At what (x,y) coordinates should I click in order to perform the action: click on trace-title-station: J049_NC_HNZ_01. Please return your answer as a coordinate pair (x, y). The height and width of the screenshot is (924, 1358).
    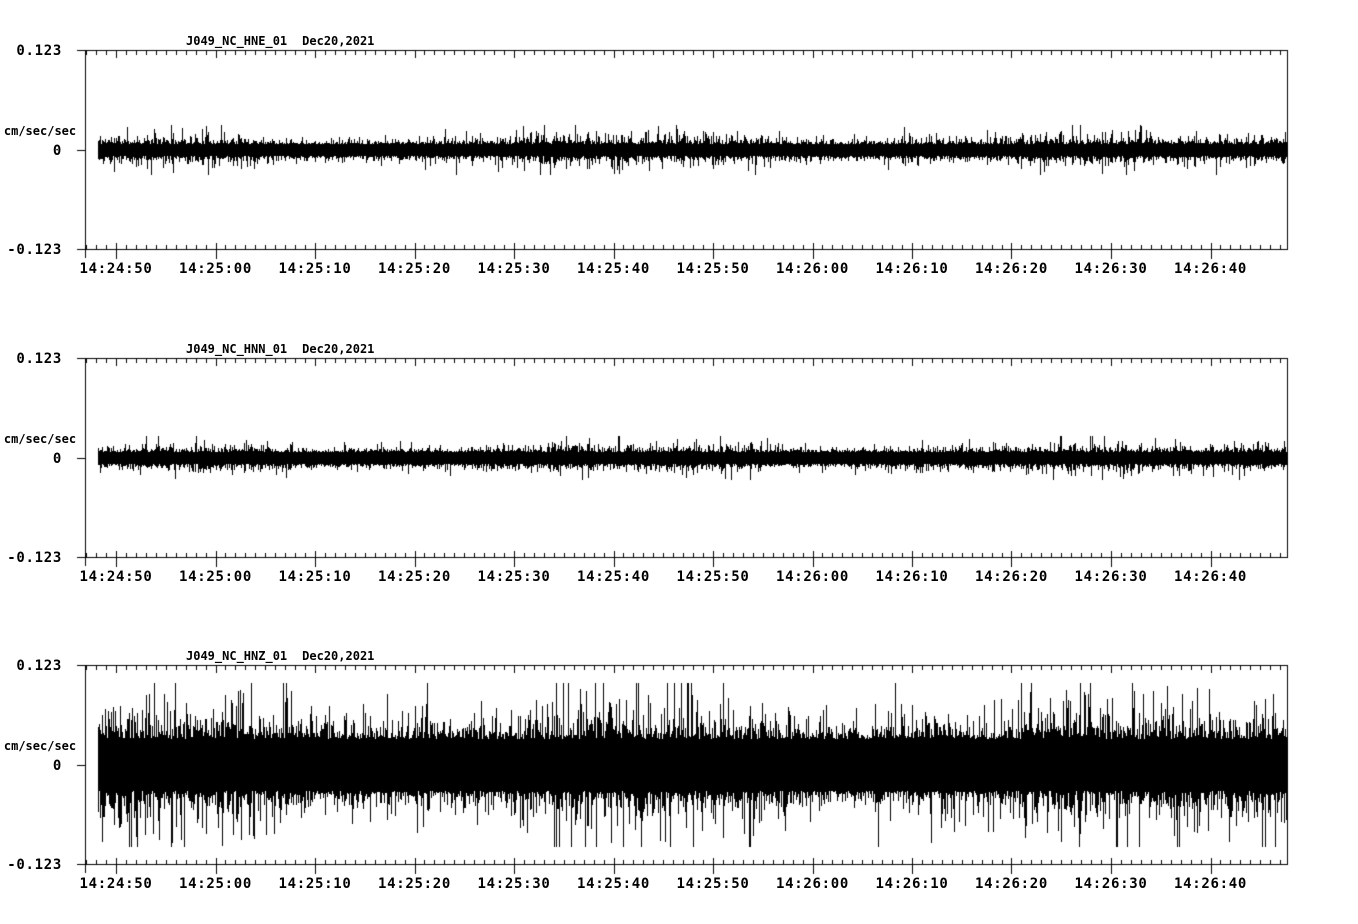
    Looking at the image, I should click on (237, 656).